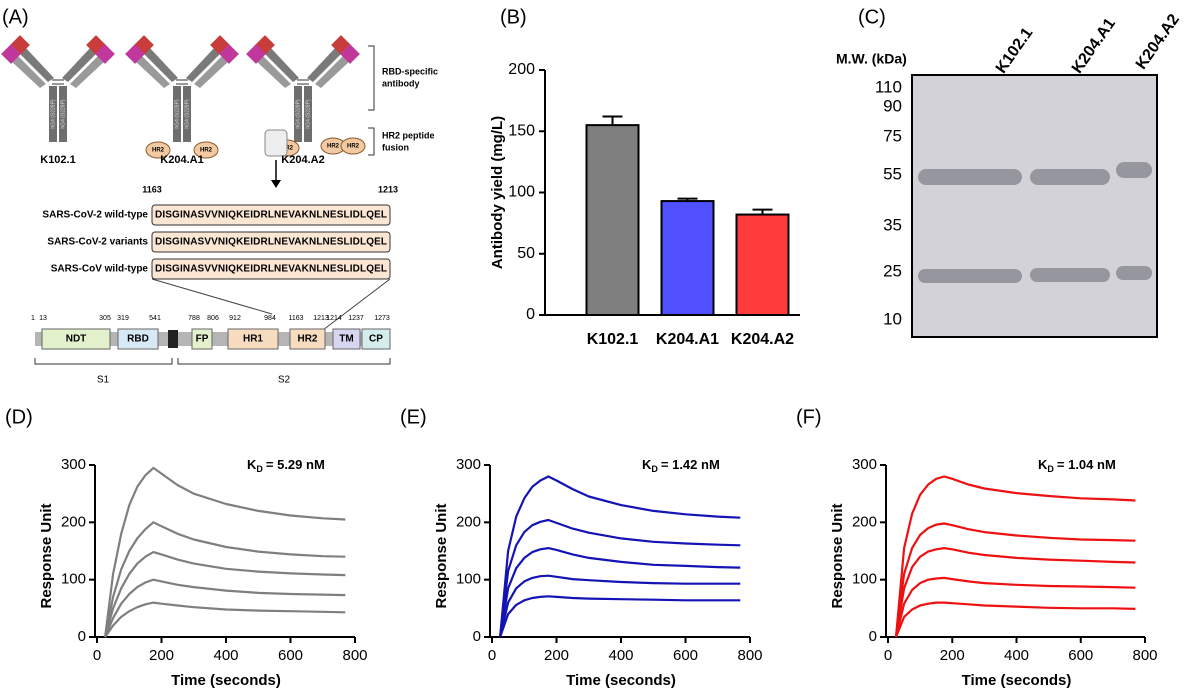 This screenshot has width=1196, height=694. What do you see at coordinates (306, 111) in the screenshot?
I see `antibody-icon: hG4 (S228P)hG4 (S228P)HR2HR2HR2` at bounding box center [306, 111].